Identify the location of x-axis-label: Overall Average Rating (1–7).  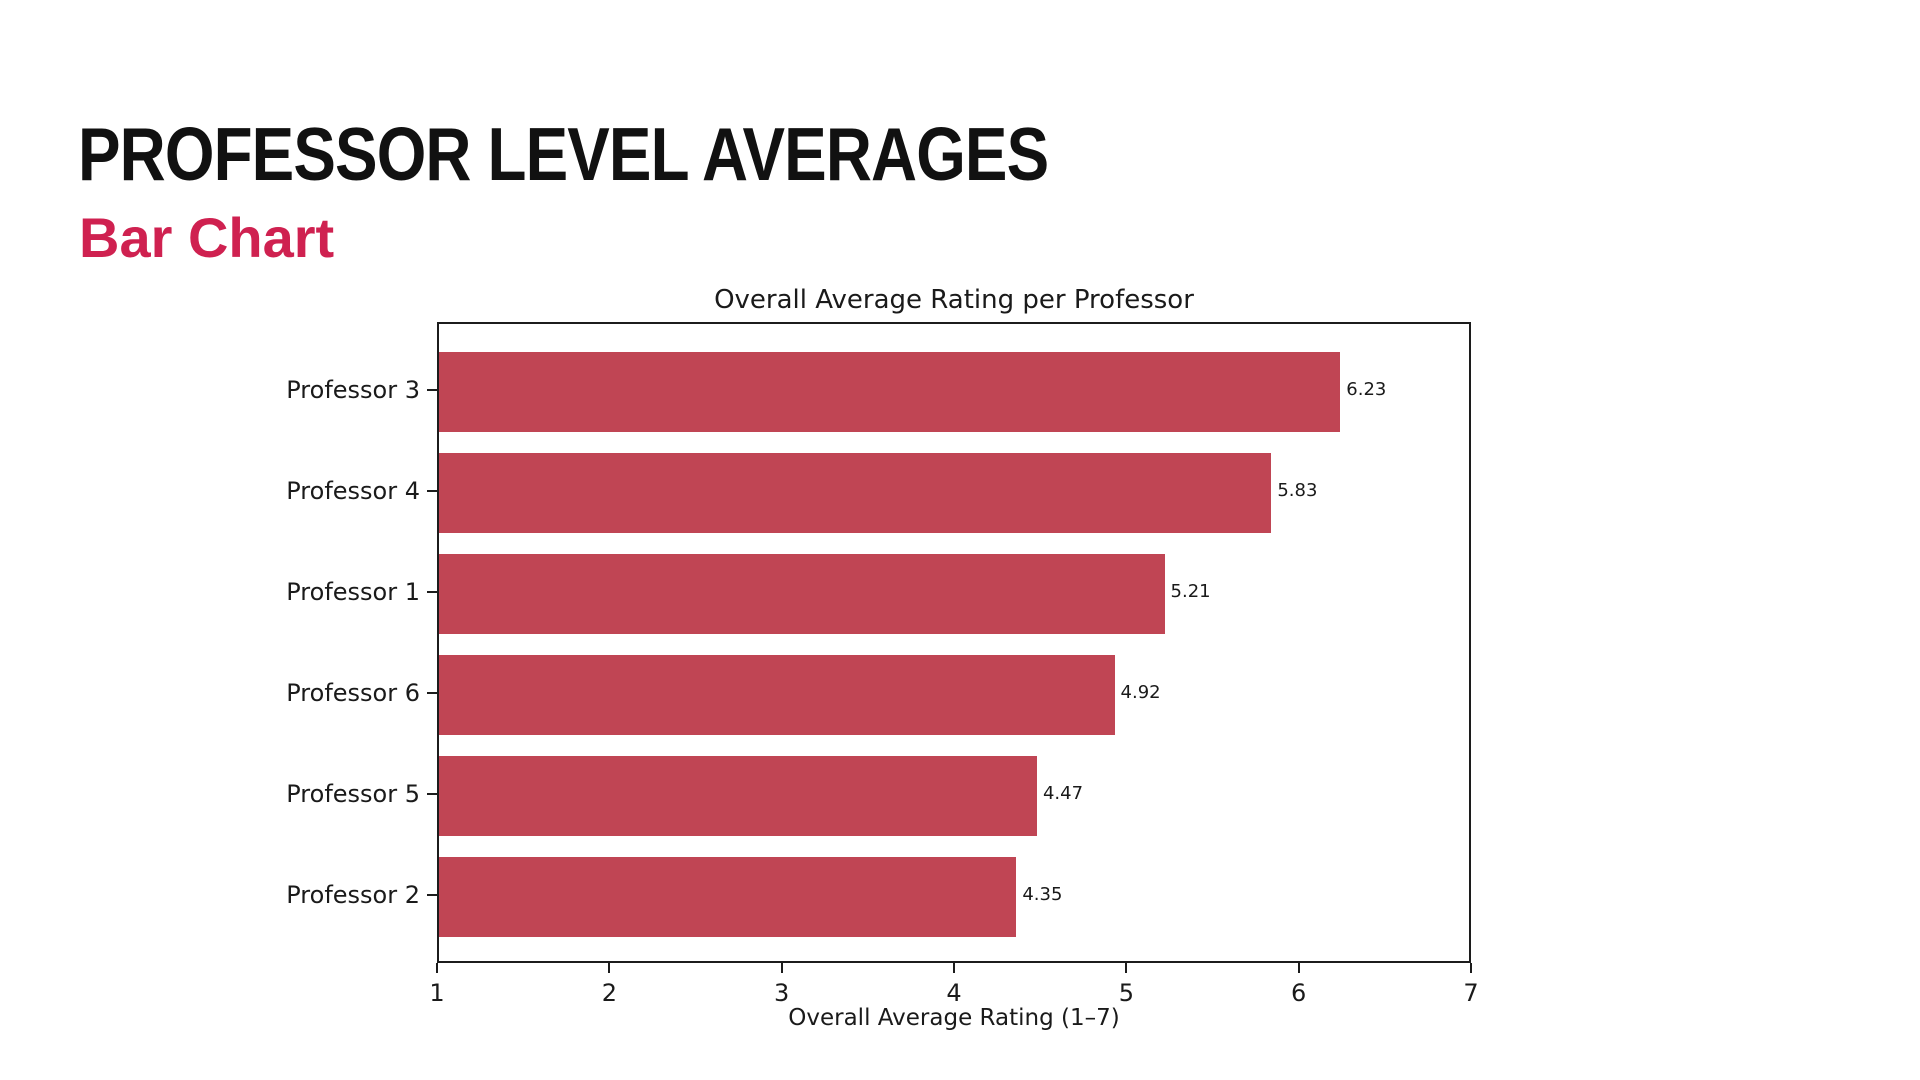
(954, 1018).